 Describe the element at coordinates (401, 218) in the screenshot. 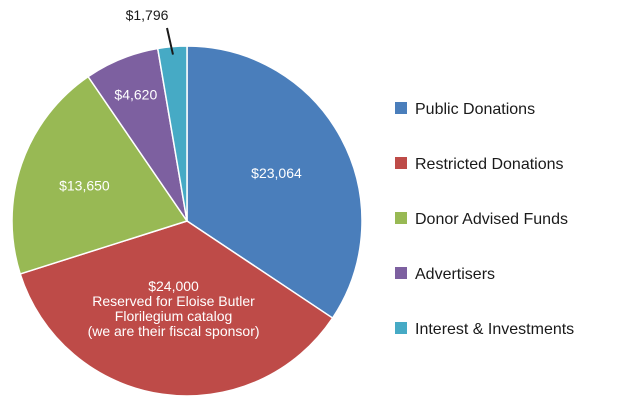

I see `legend-swatch-donor-advised-funds` at that location.